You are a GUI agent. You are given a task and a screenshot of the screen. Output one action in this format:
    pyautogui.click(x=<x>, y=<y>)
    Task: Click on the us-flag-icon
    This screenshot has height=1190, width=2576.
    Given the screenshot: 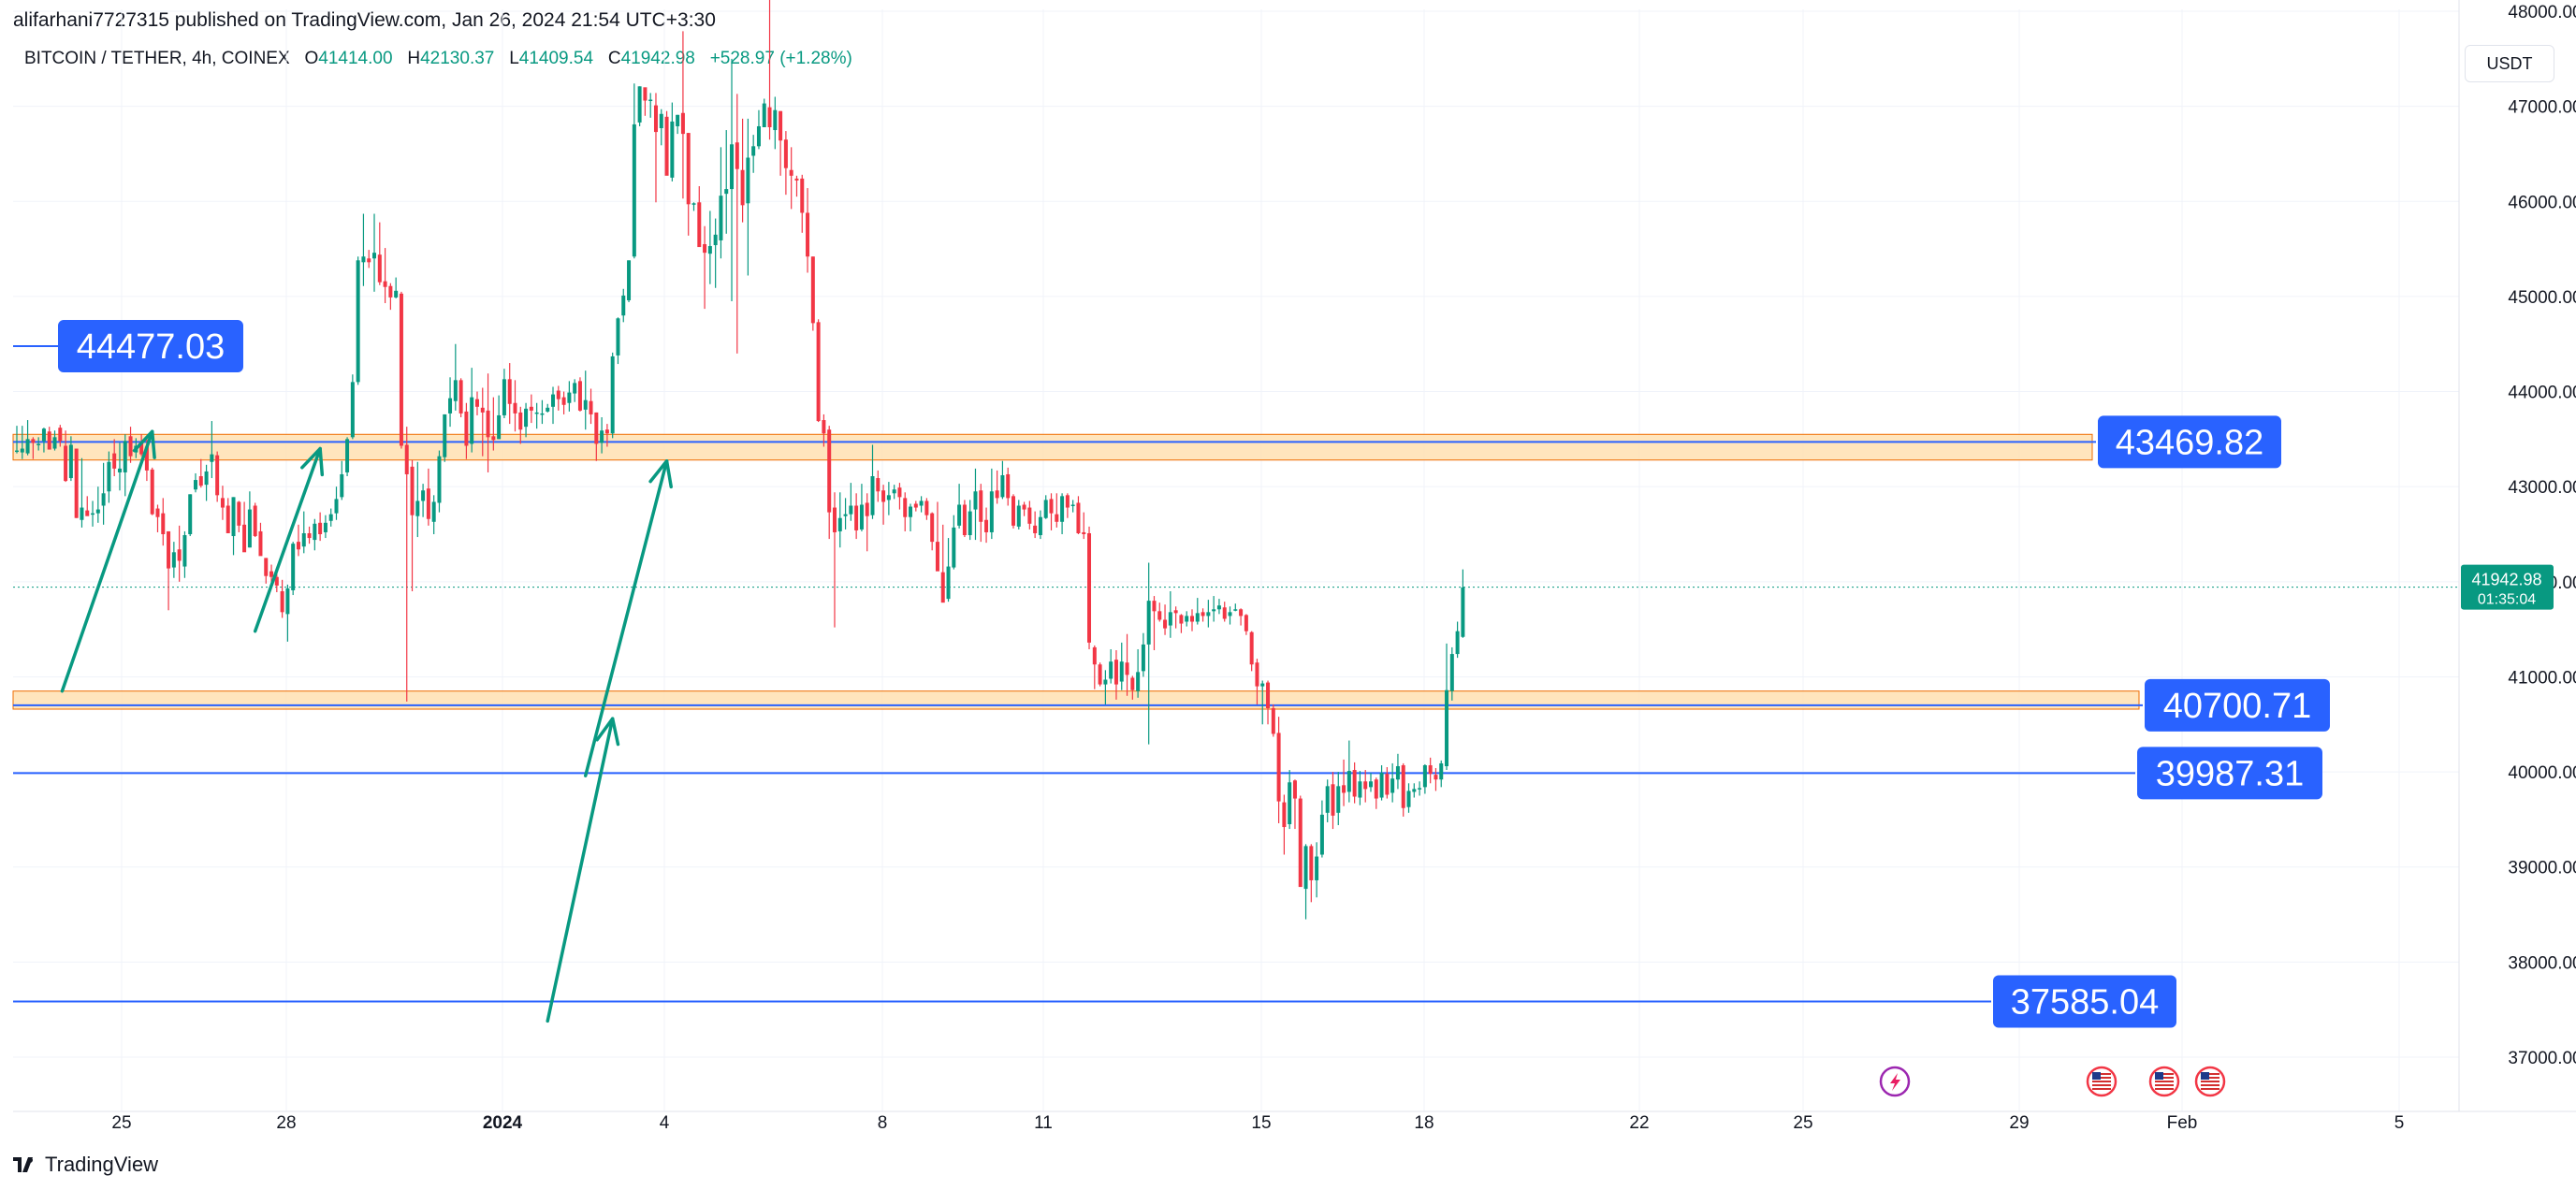 What is the action you would take?
    pyautogui.click(x=2210, y=1081)
    